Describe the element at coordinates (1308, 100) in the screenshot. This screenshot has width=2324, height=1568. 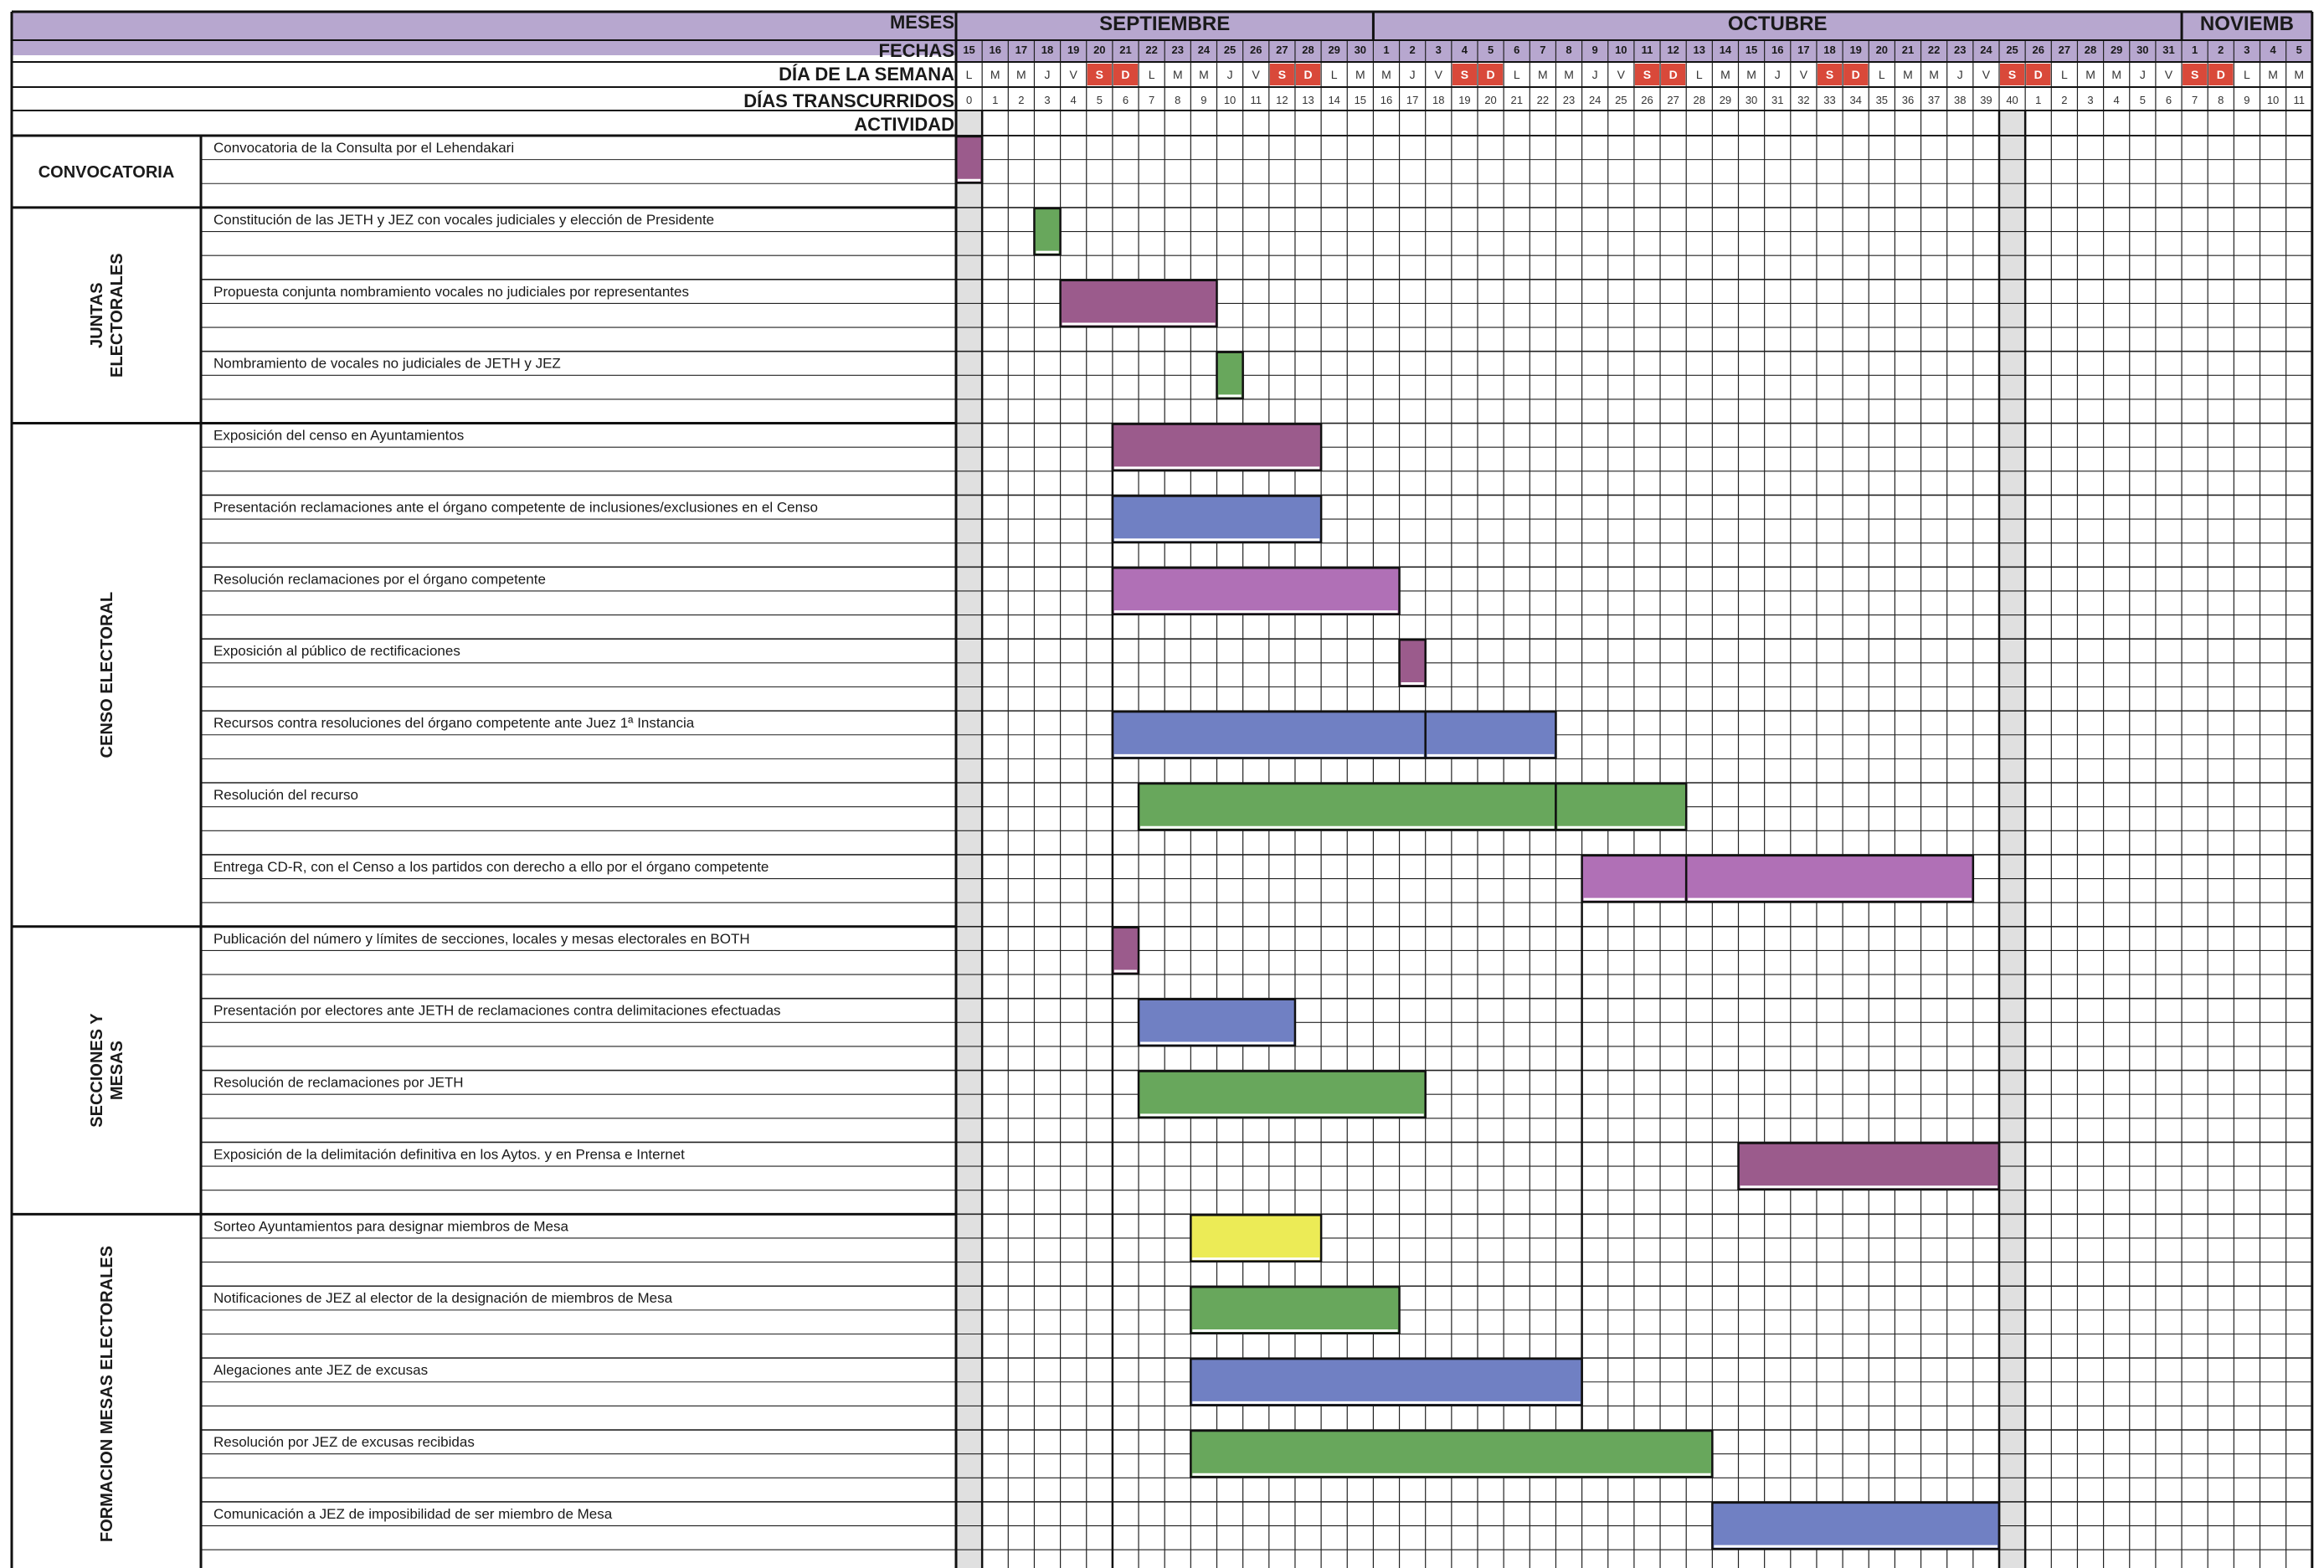
I see `elapsed-day-label: 13` at that location.